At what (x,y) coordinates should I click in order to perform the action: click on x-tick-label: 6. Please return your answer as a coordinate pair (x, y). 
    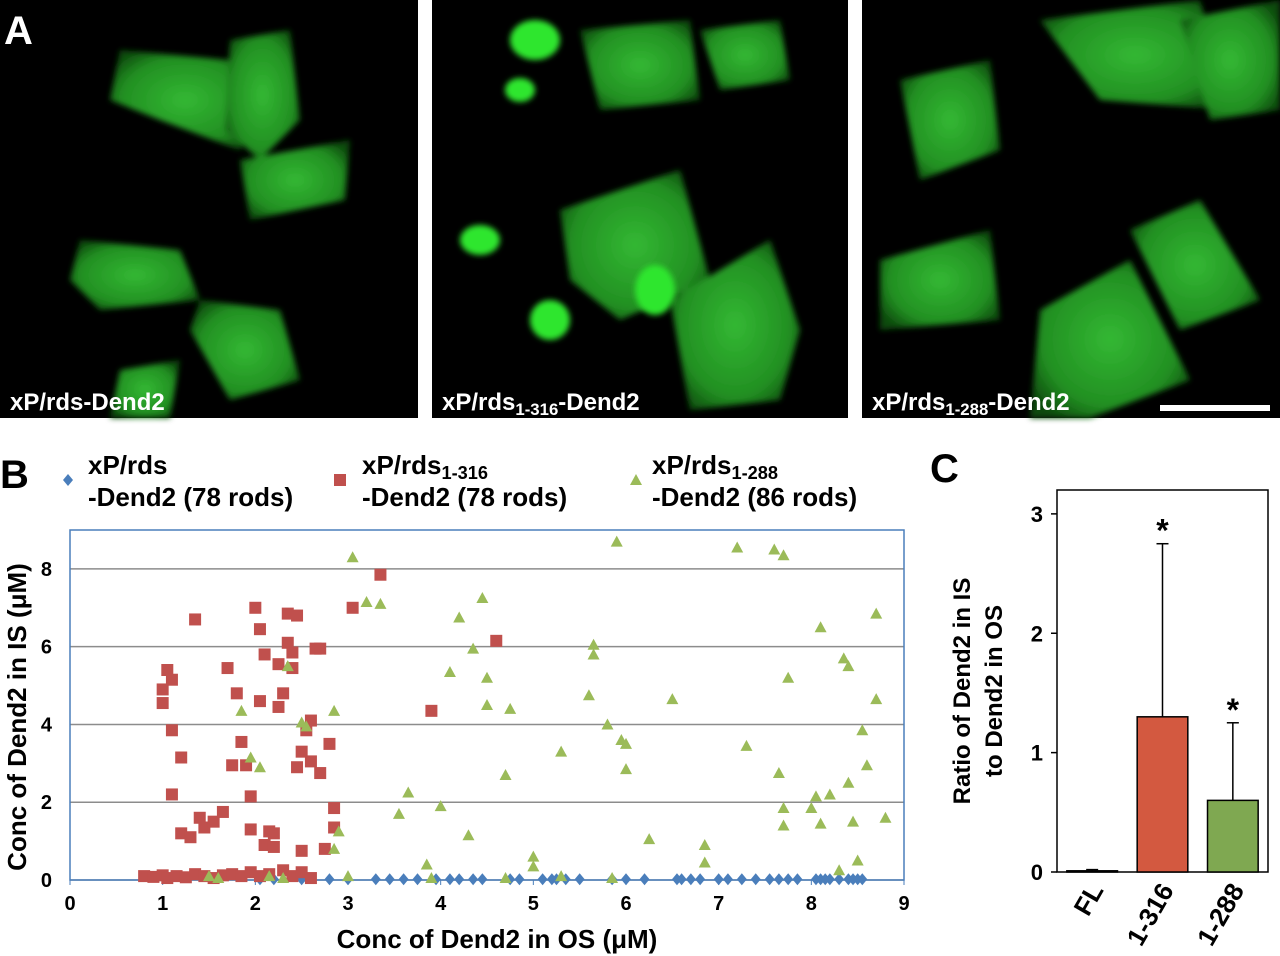
    Looking at the image, I should click on (625, 904).